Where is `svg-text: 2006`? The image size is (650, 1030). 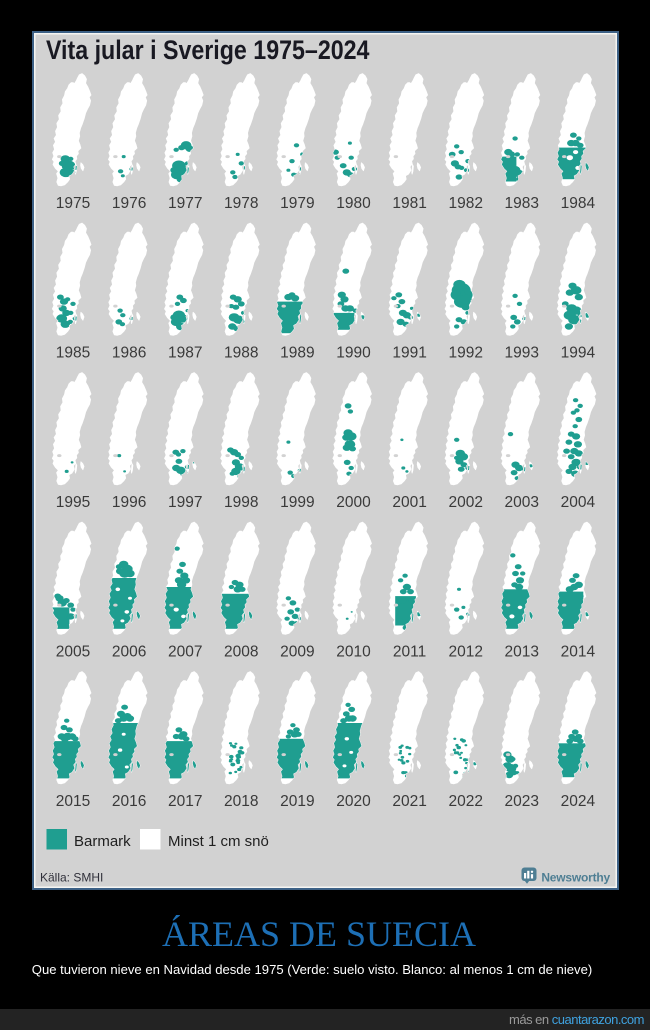 svg-text: 2006 is located at coordinates (129, 652).